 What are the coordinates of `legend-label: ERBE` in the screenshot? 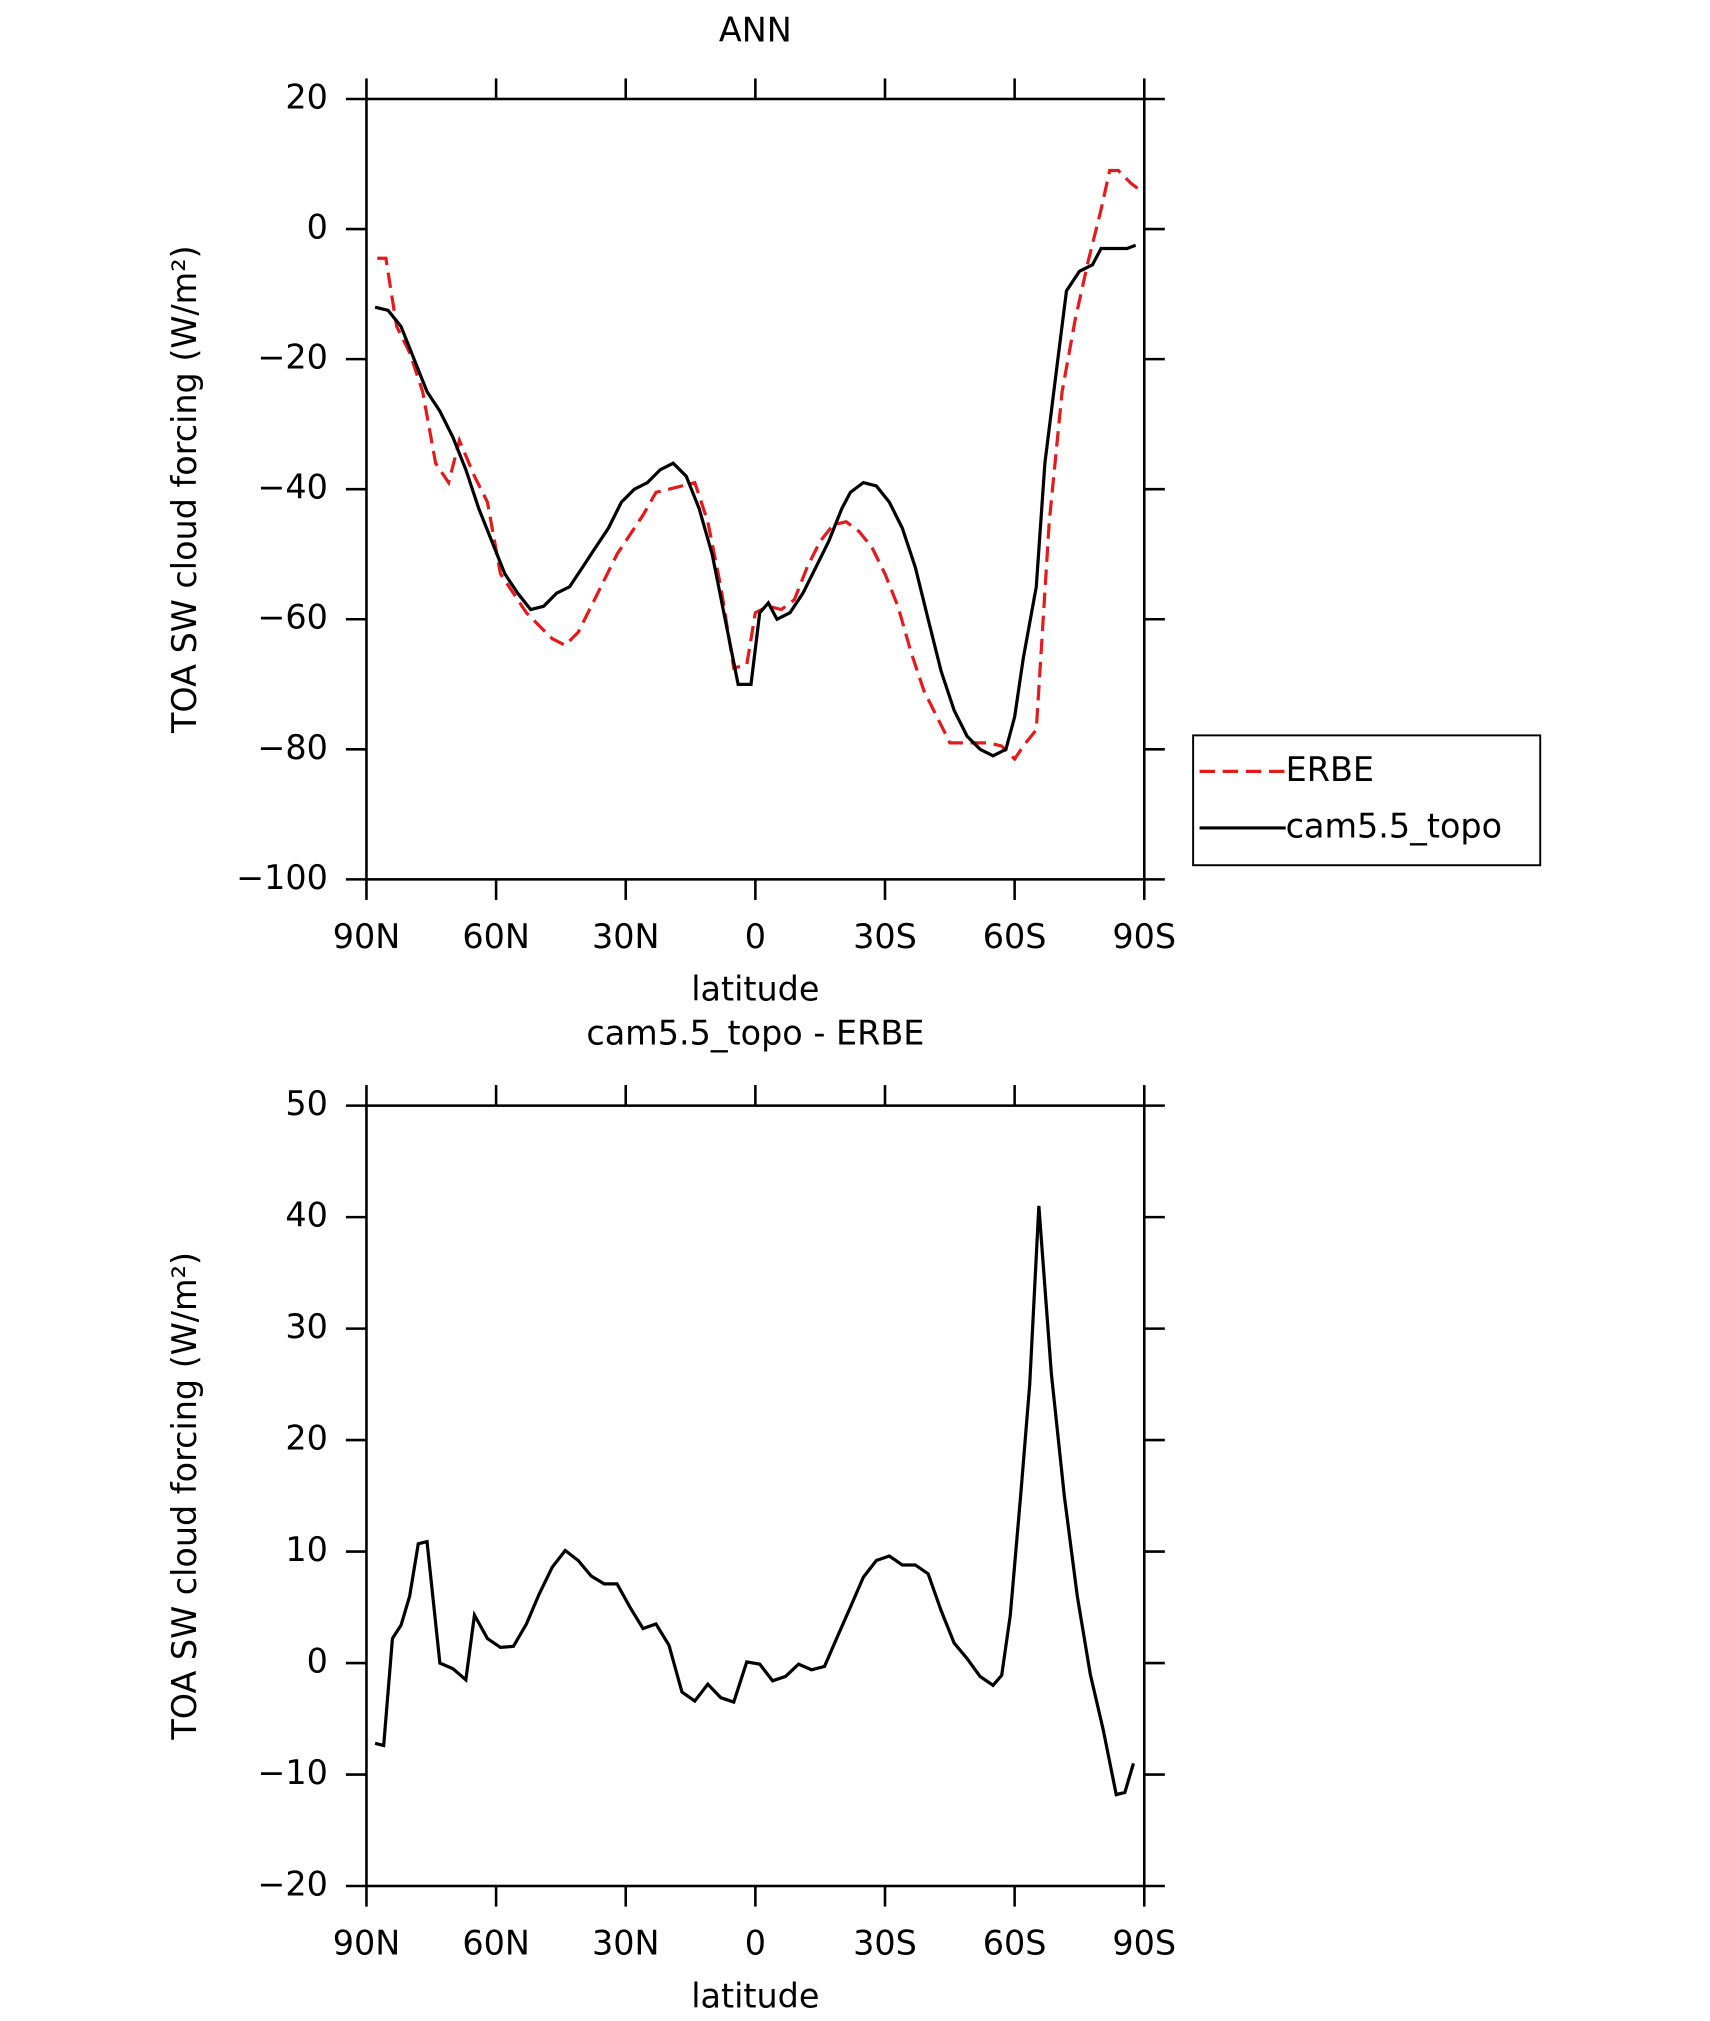 It's located at (1330, 769).